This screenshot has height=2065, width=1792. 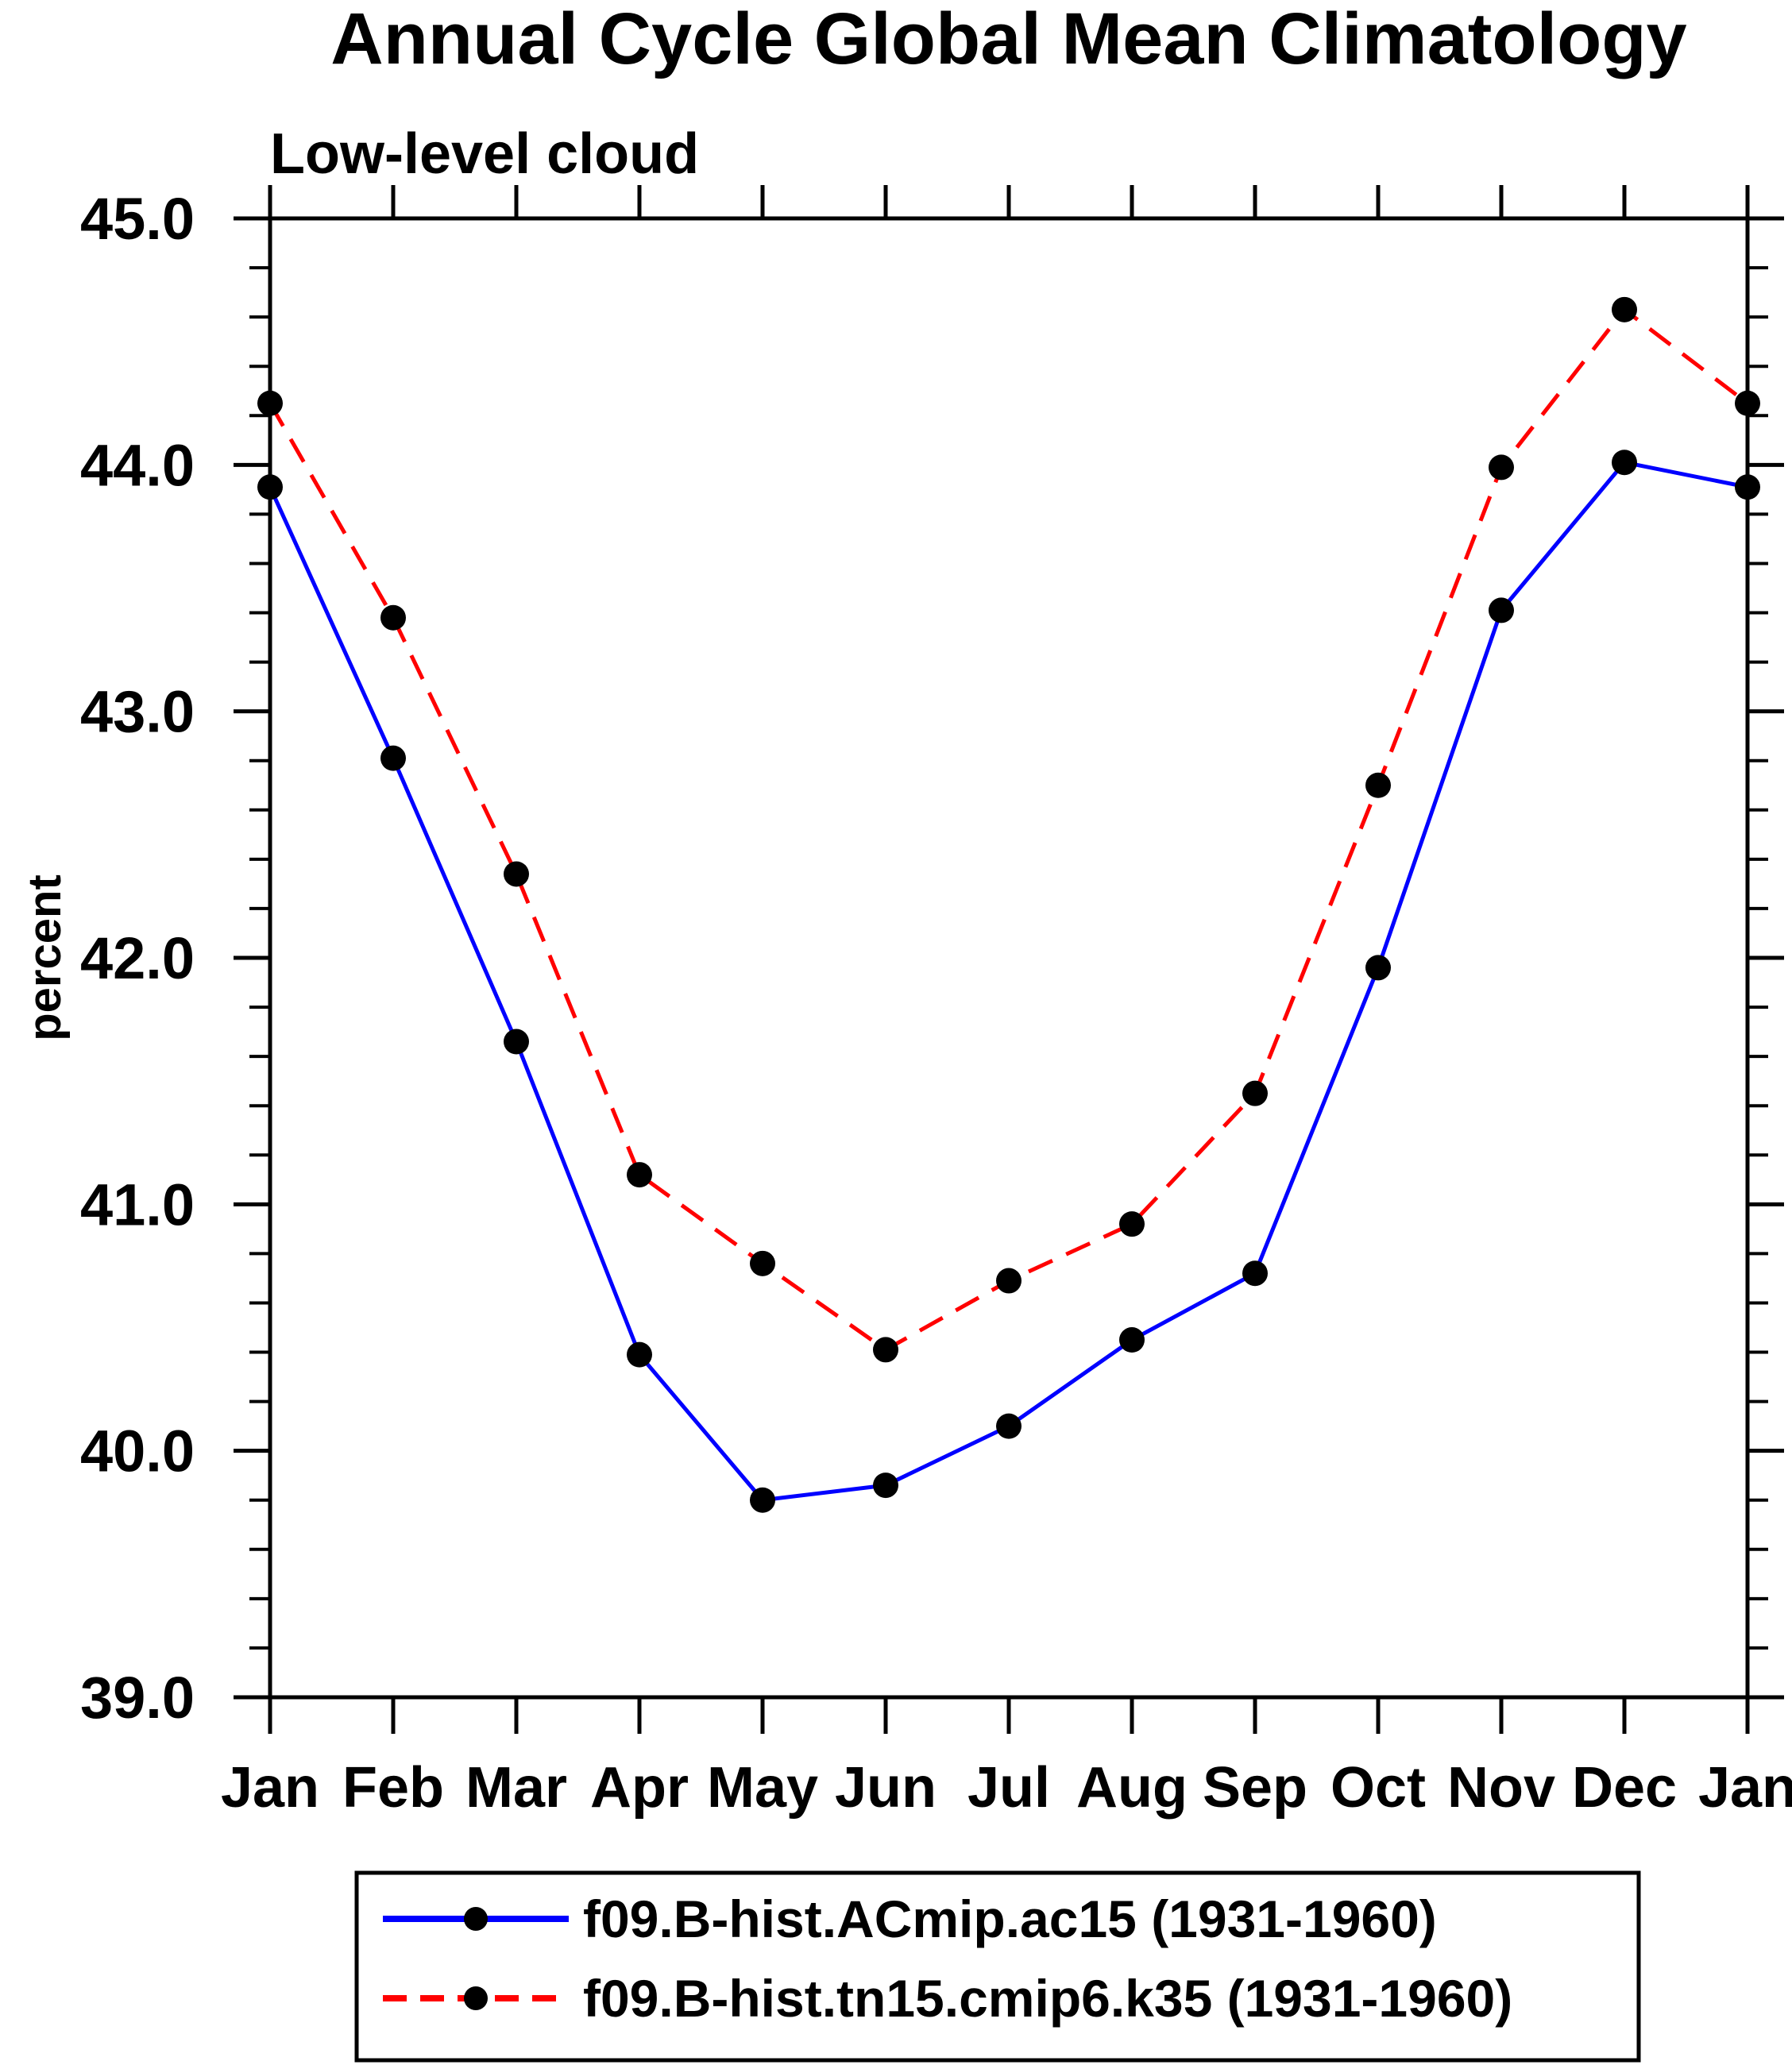 I want to click on y-tick-label: 41.0, so click(x=137, y=1204).